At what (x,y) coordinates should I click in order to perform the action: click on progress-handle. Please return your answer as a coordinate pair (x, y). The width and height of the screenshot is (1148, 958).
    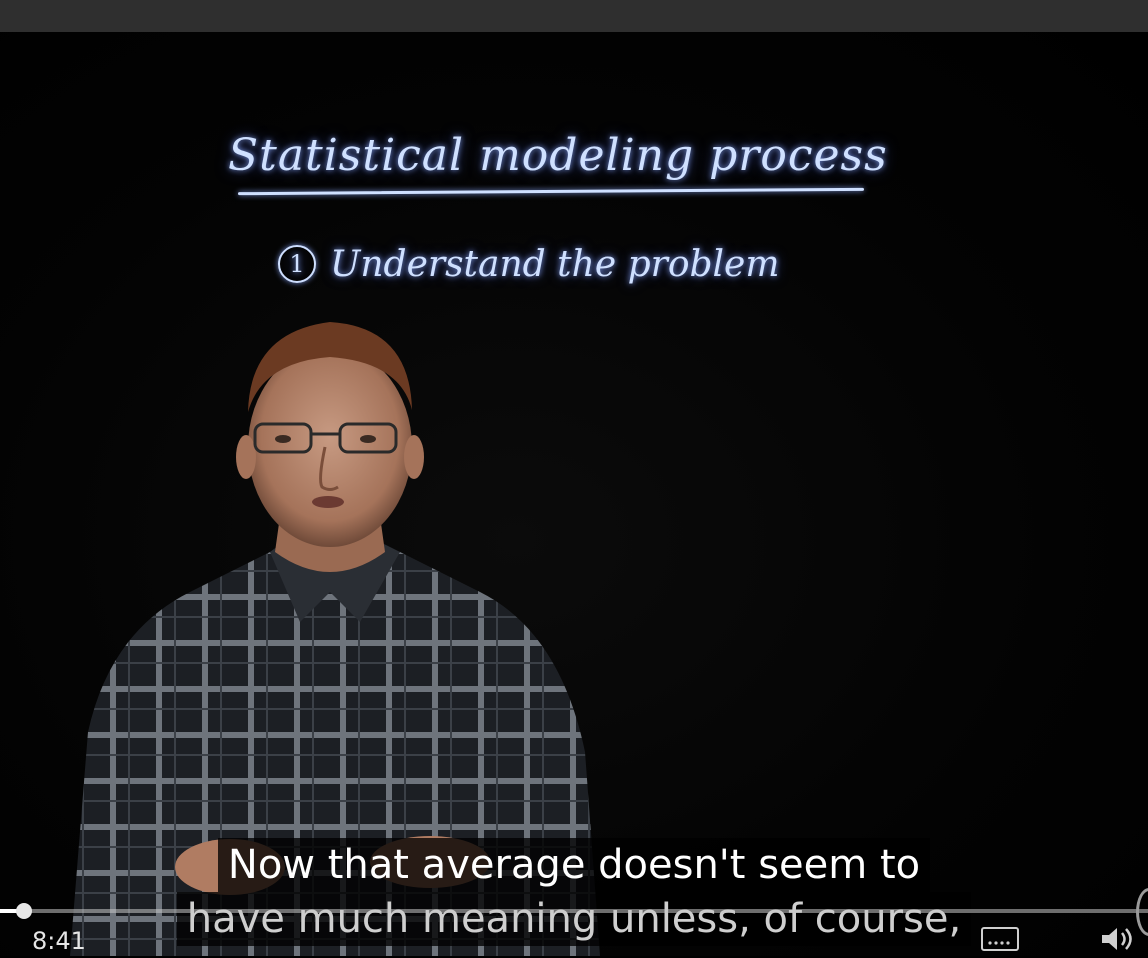
    Looking at the image, I should click on (24, 911).